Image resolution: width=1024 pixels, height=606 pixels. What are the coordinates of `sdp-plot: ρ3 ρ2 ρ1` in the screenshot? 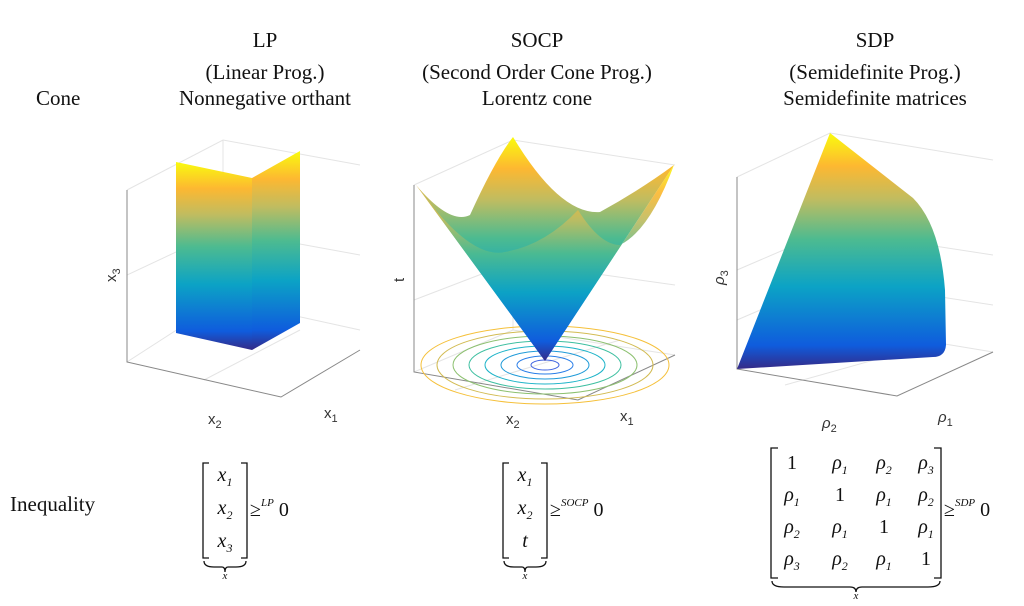 It's located at (852, 283).